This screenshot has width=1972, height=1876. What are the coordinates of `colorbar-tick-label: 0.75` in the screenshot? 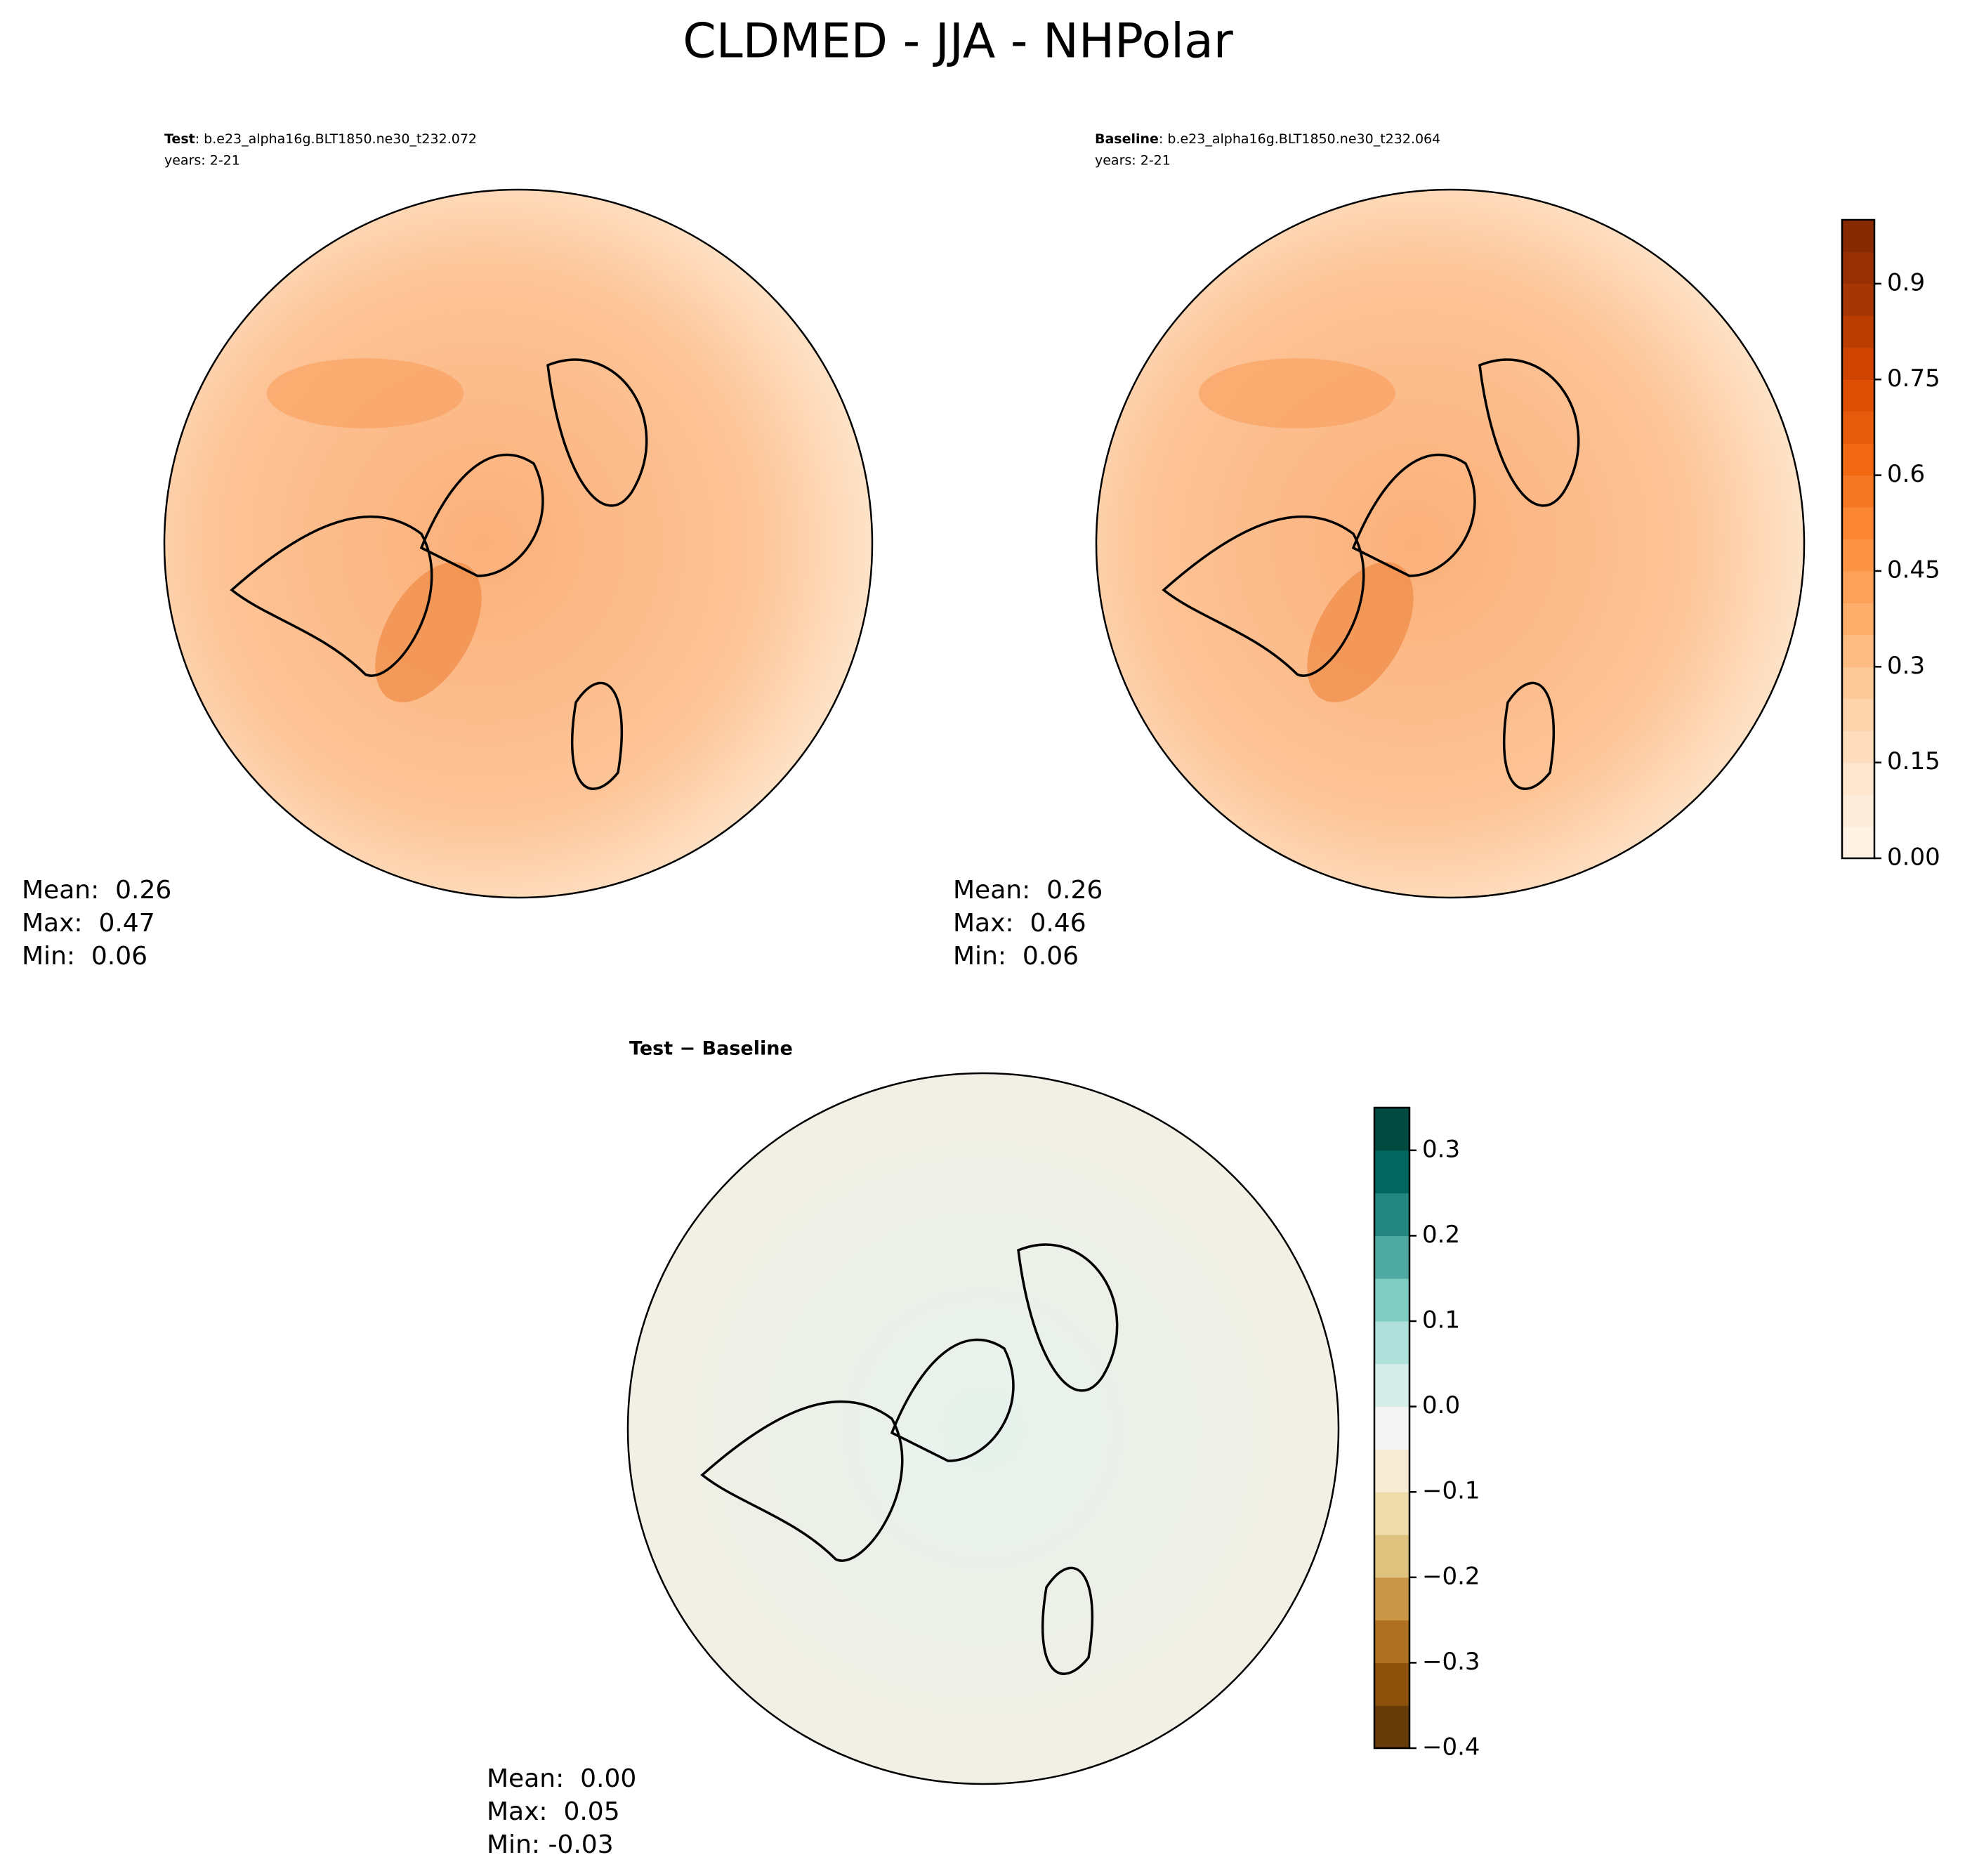 It's located at (1914, 379).